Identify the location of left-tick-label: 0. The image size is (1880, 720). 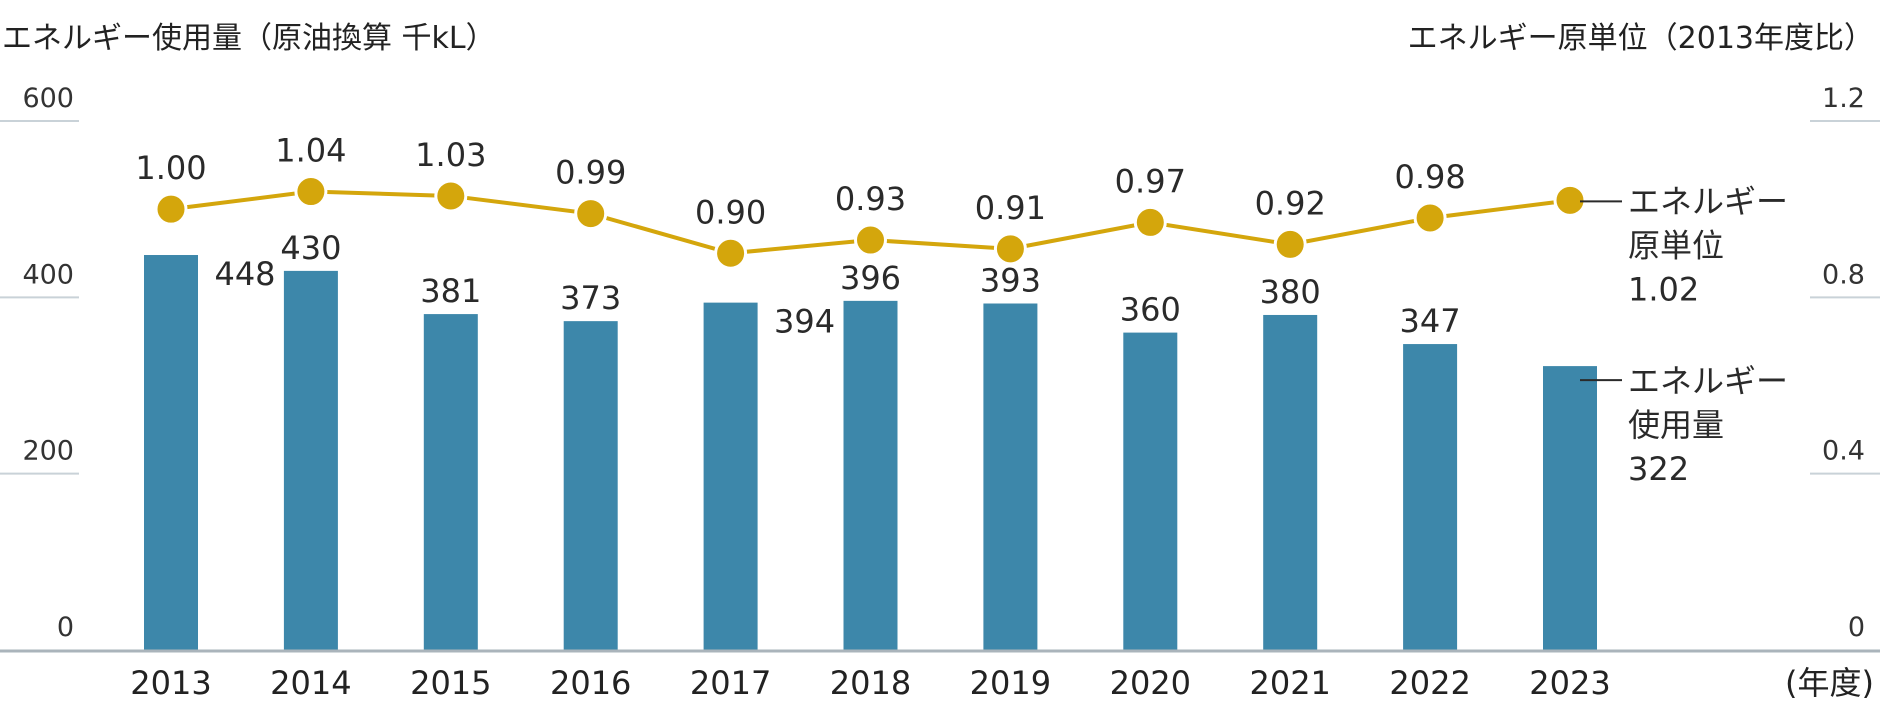
(65, 627).